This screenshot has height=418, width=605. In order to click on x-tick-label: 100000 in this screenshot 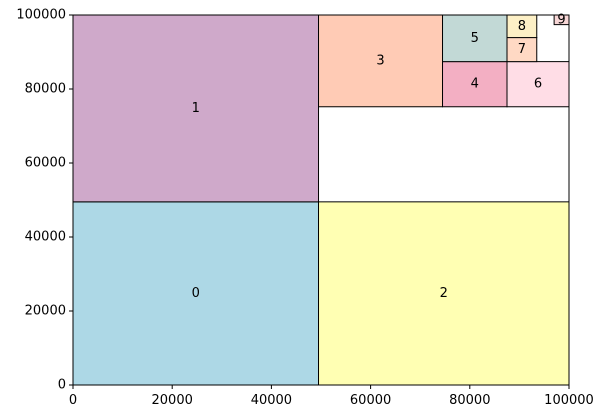, I will do `click(569, 400)`.